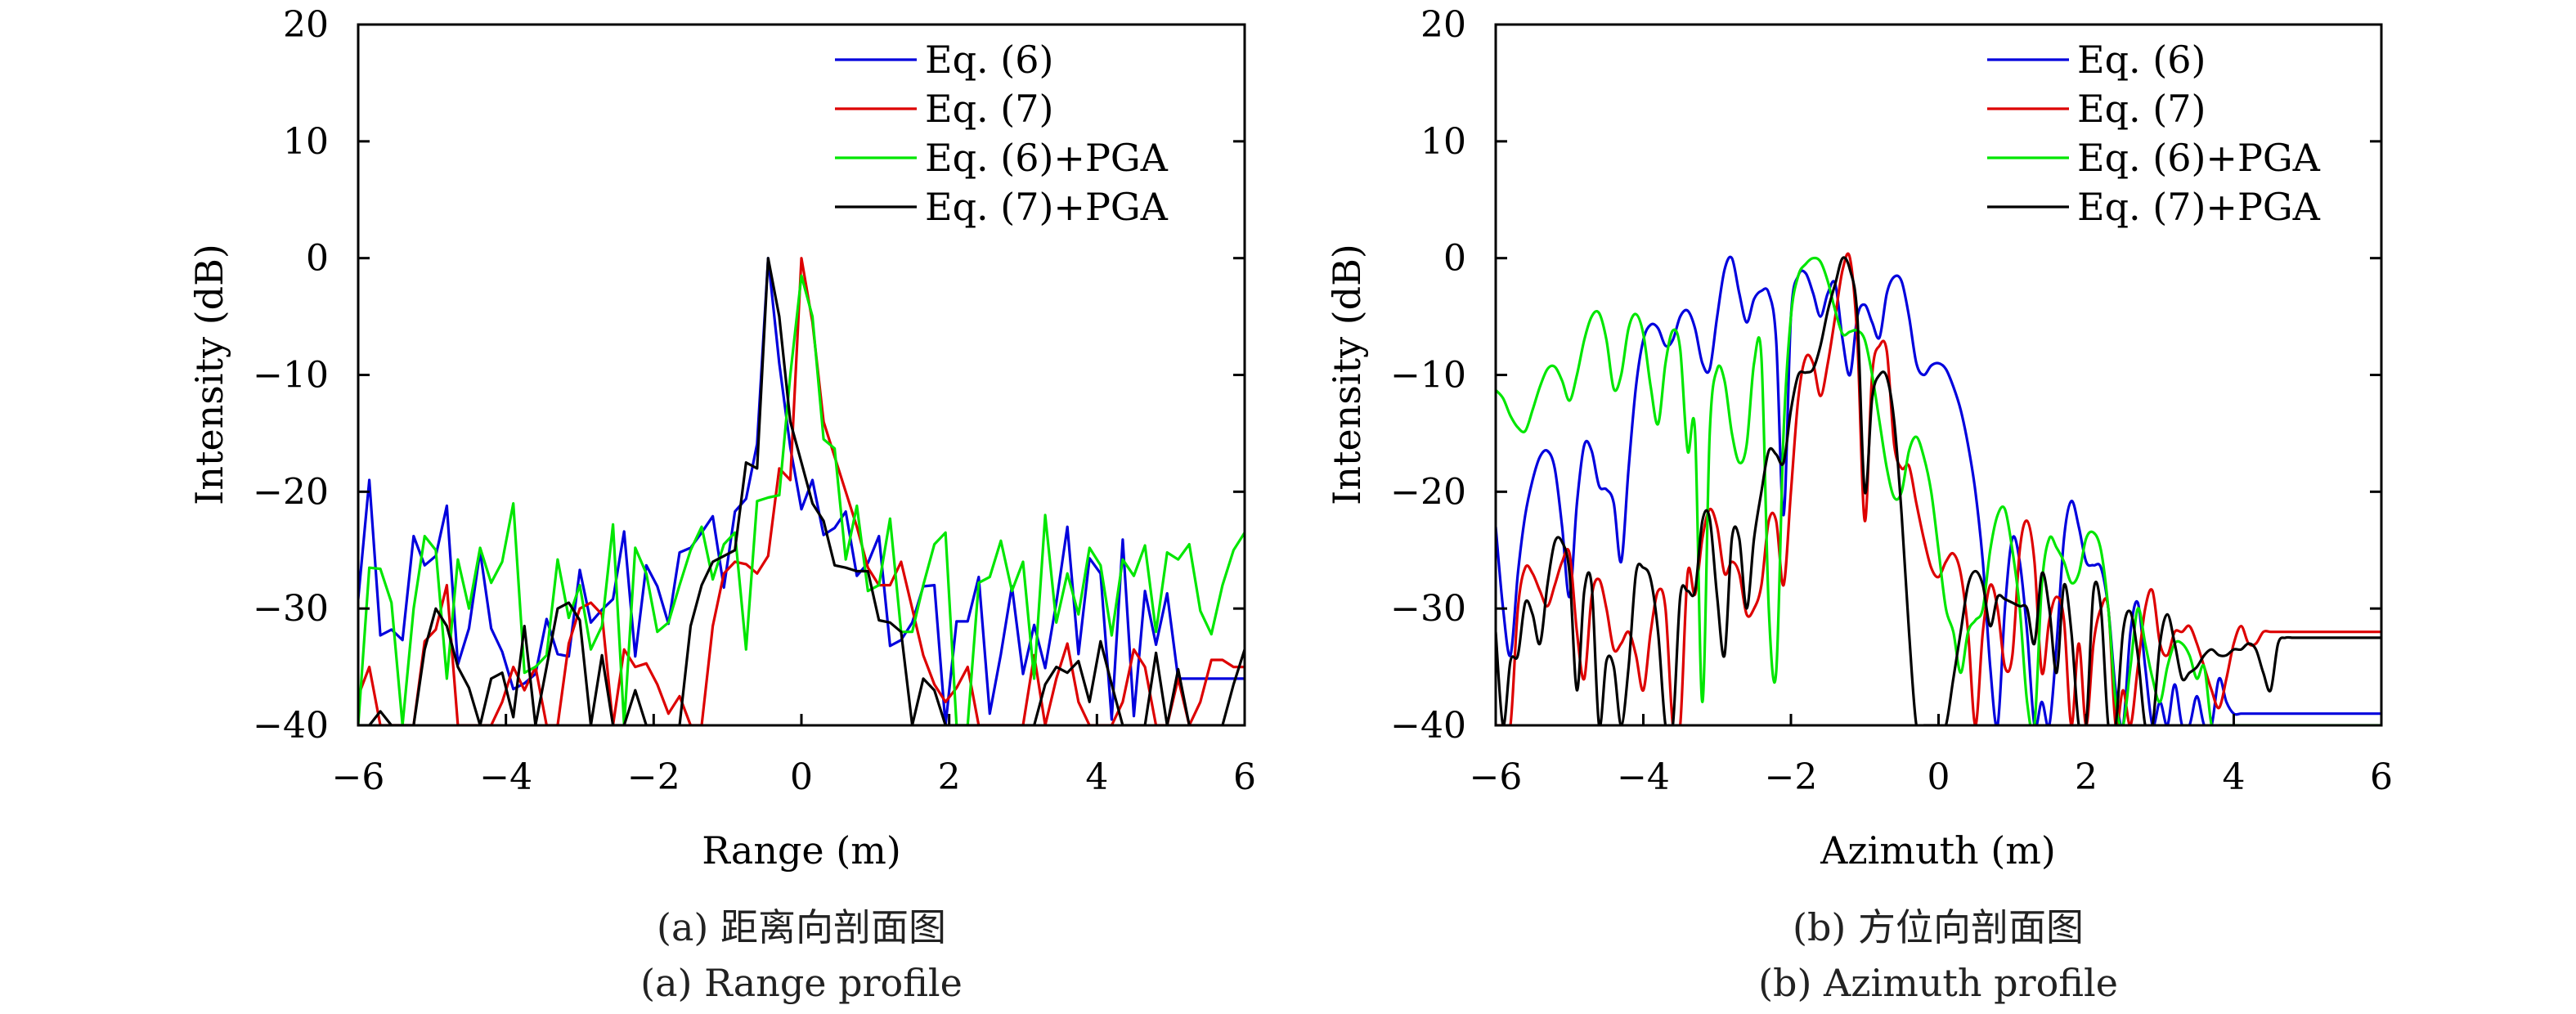 Image resolution: width=2576 pixels, height=1014 pixels. What do you see at coordinates (1939, 927) in the screenshot?
I see `azimuth-caption-cn: (b) 方位向剖面图` at bounding box center [1939, 927].